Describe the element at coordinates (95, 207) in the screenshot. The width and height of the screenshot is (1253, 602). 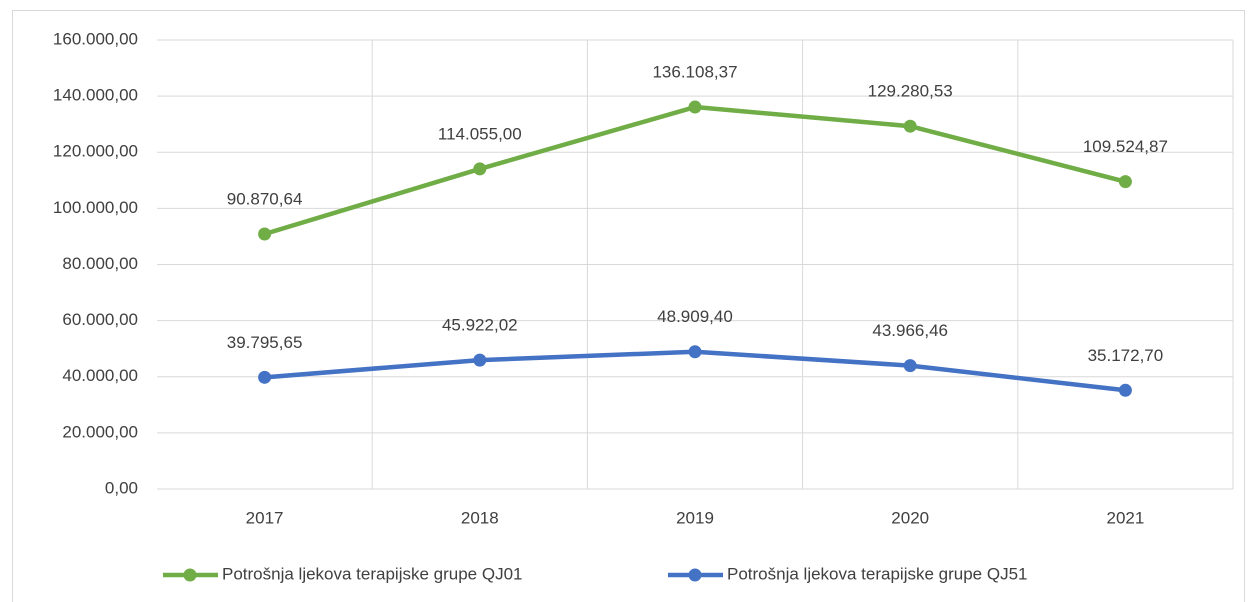
I see `y-tick-label: 100.000,00` at that location.